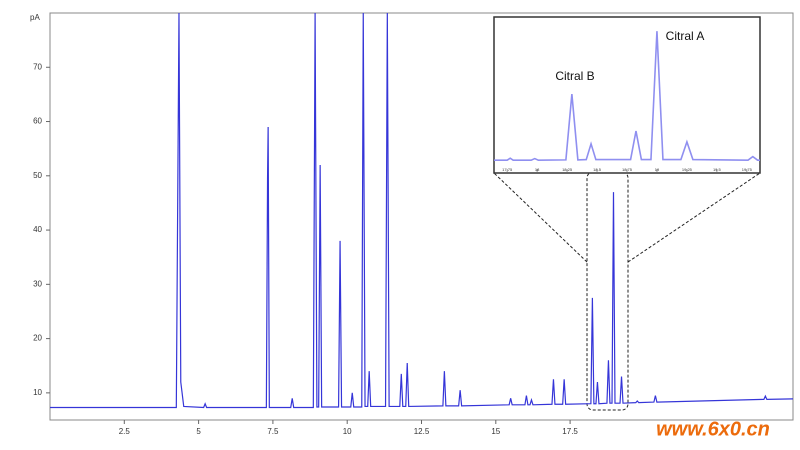 The image size is (800, 450). Describe the element at coordinates (717, 169) in the screenshot. I see `x-tick-label: 19.5` at that location.